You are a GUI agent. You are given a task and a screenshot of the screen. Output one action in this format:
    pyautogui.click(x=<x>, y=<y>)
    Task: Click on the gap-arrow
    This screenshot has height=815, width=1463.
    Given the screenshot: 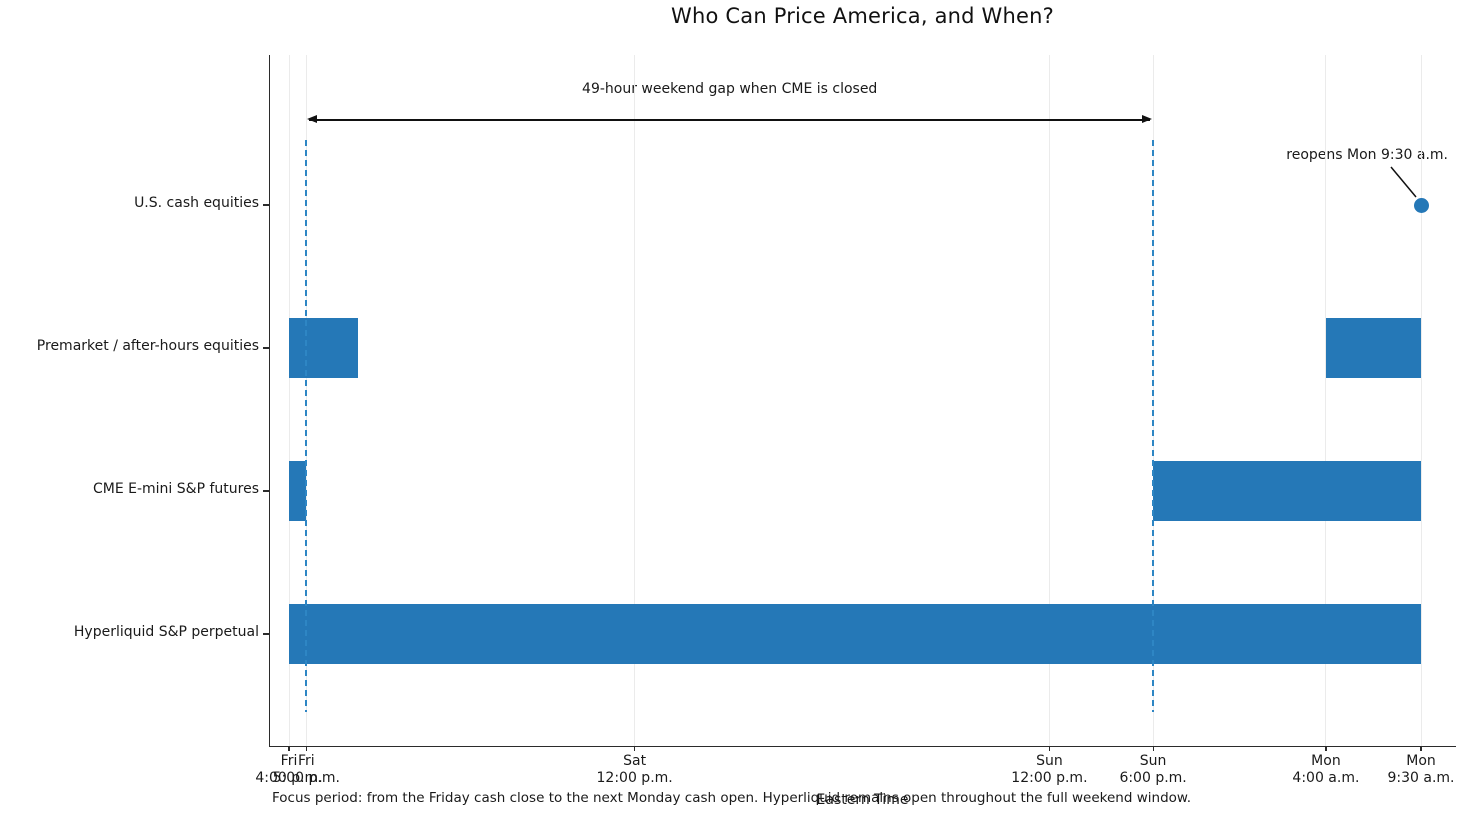 What is the action you would take?
    pyautogui.click(x=730, y=119)
    